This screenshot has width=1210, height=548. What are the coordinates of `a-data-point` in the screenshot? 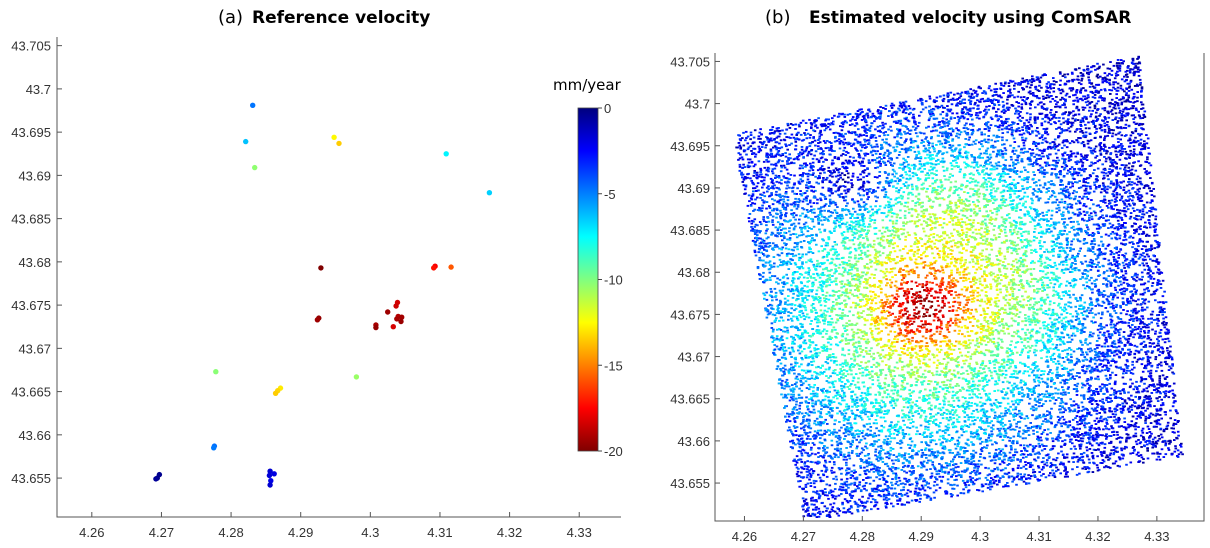 It's located at (271, 481).